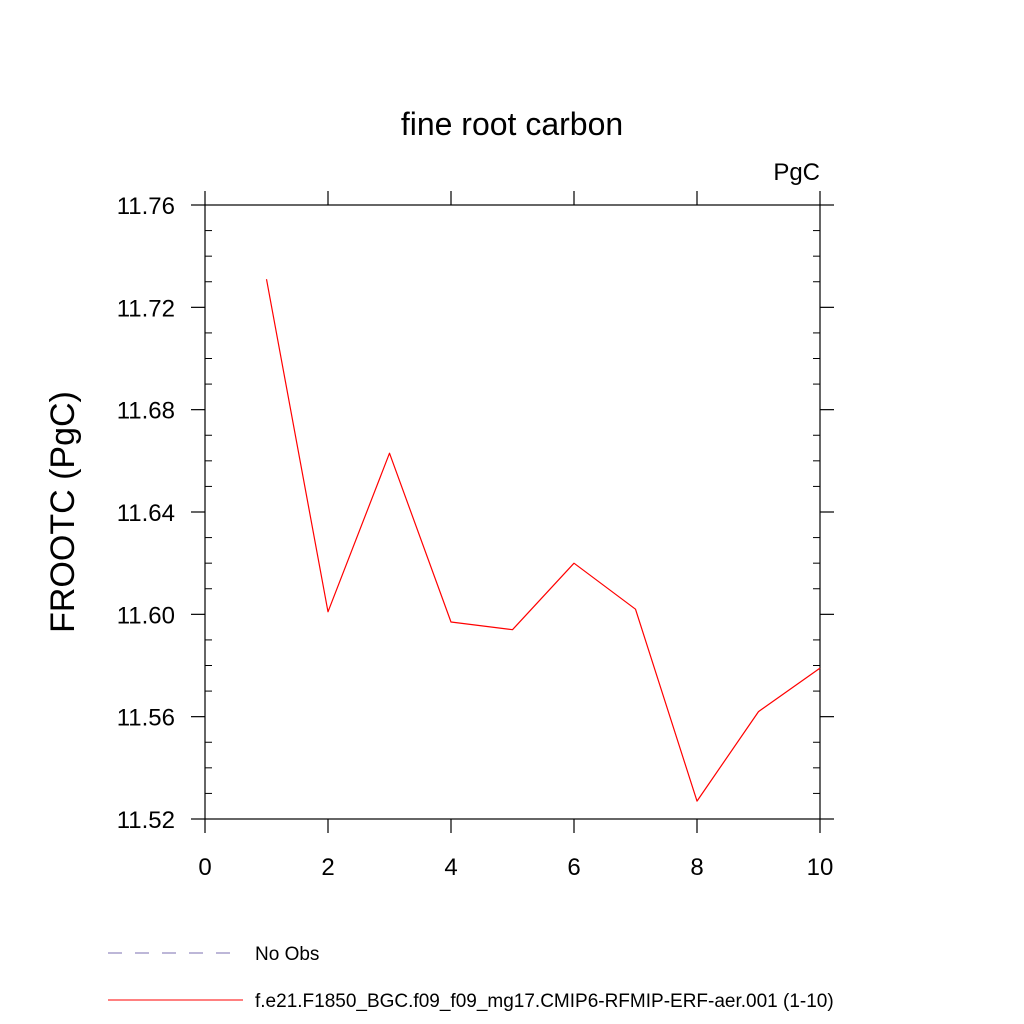 Image resolution: width=1024 pixels, height=1024 pixels. What do you see at coordinates (450, 867) in the screenshot?
I see `x-tick-label: 4` at bounding box center [450, 867].